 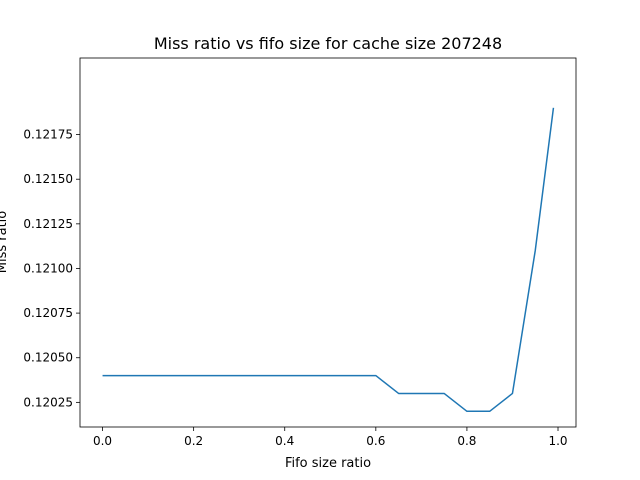 What do you see at coordinates (48, 135) in the screenshot?
I see `y-tick-label: 0.12175` at bounding box center [48, 135].